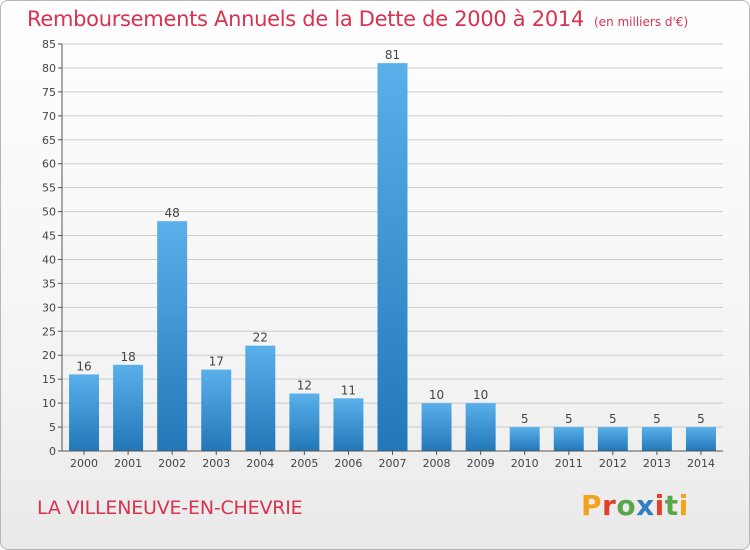 The width and height of the screenshot is (750, 550). What do you see at coordinates (172, 336) in the screenshot?
I see `bar-2002` at bounding box center [172, 336].